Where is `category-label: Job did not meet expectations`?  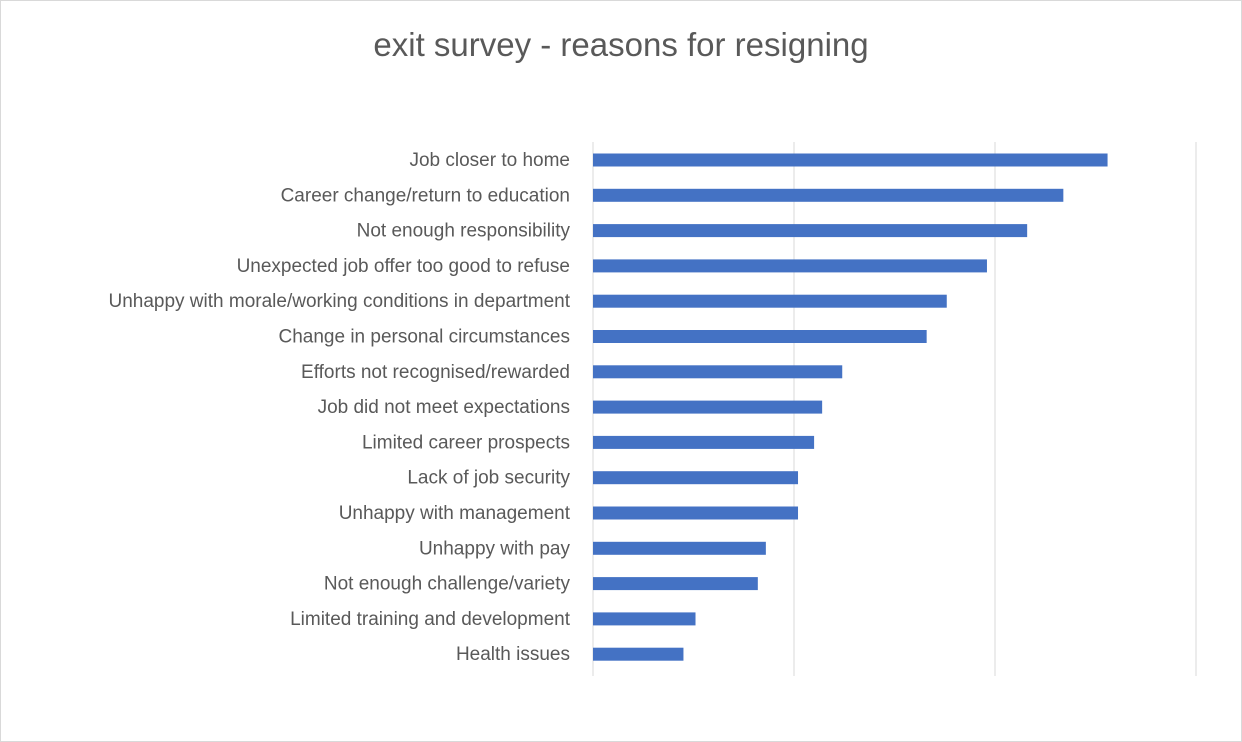 category-label: Job did not meet expectations is located at coordinates (444, 407).